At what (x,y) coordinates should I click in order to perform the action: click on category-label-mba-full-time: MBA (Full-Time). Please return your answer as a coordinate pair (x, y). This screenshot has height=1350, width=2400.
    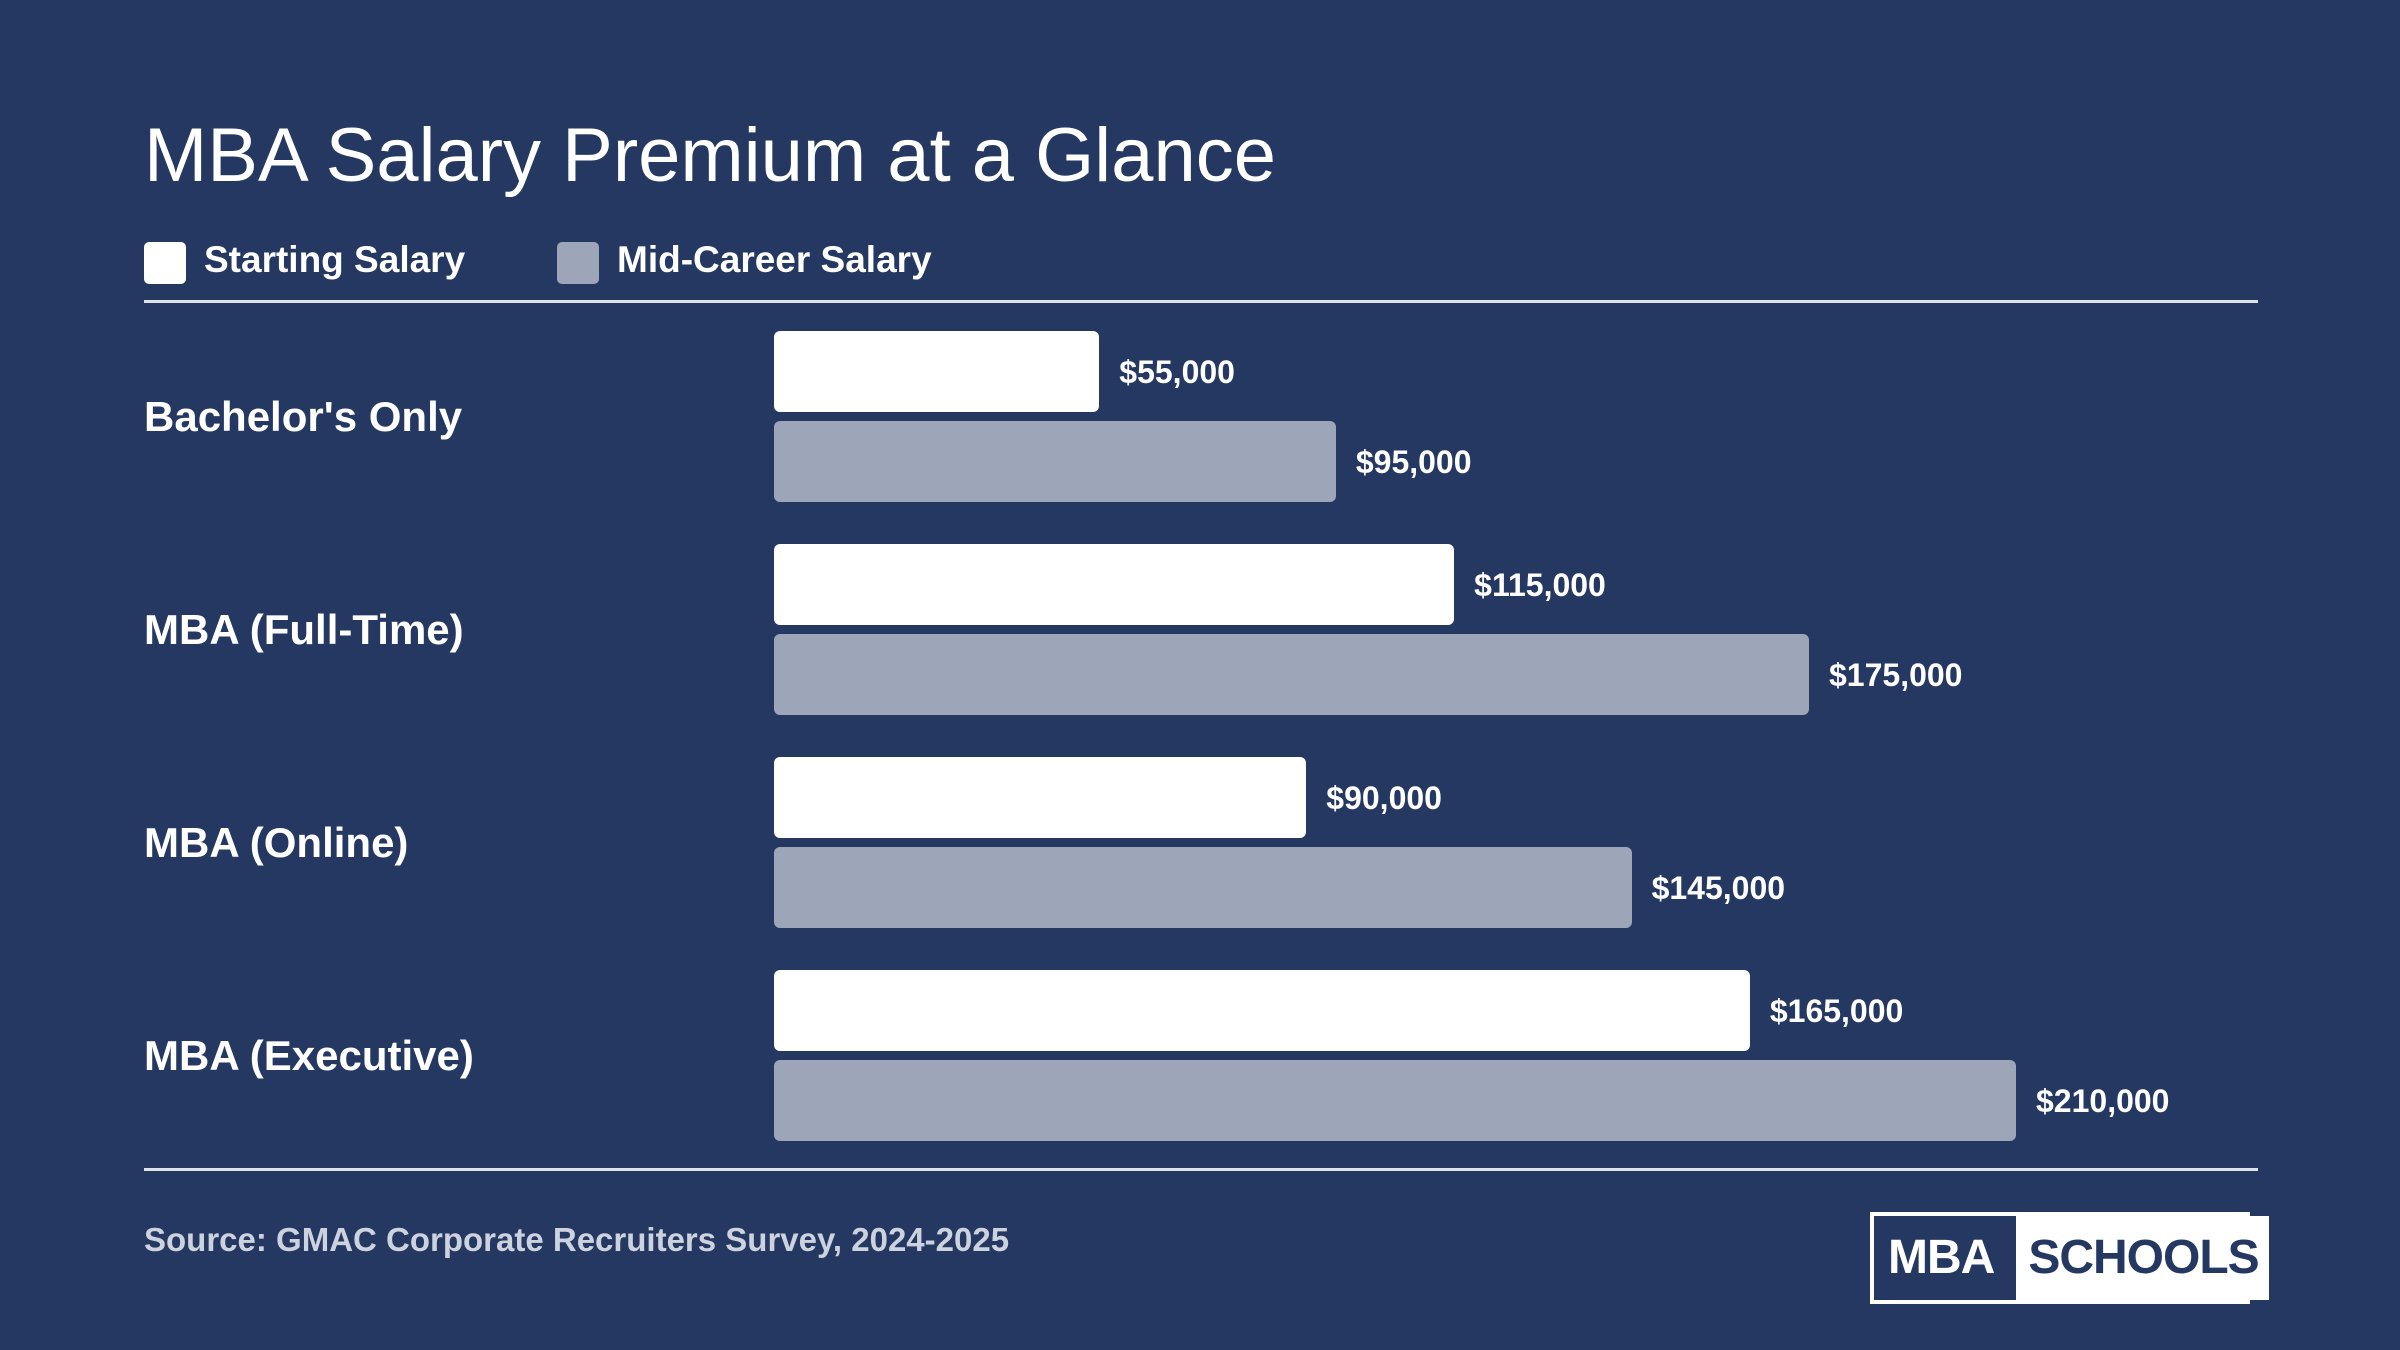
    Looking at the image, I should click on (304, 629).